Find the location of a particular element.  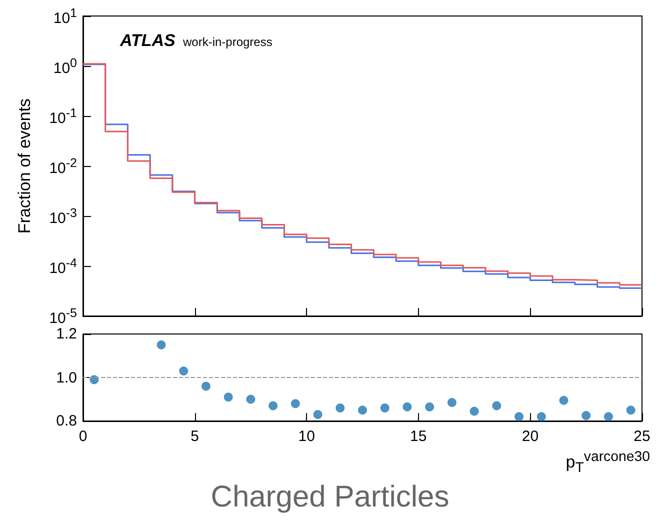

y-tick-label: 0.8 is located at coordinates (66, 421).